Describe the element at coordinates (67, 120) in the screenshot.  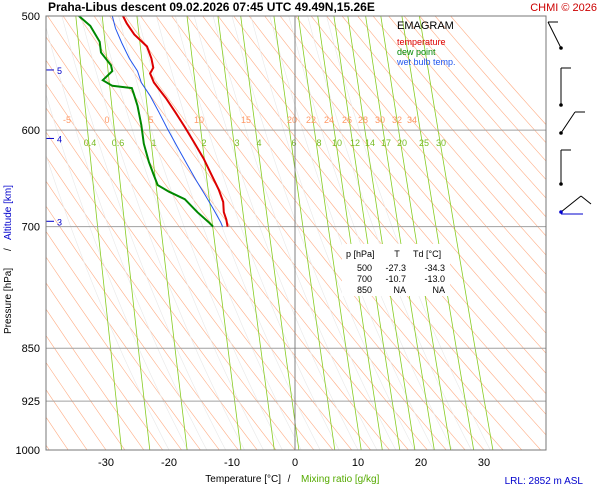
I see `dry-adiabat-label: -5` at that location.